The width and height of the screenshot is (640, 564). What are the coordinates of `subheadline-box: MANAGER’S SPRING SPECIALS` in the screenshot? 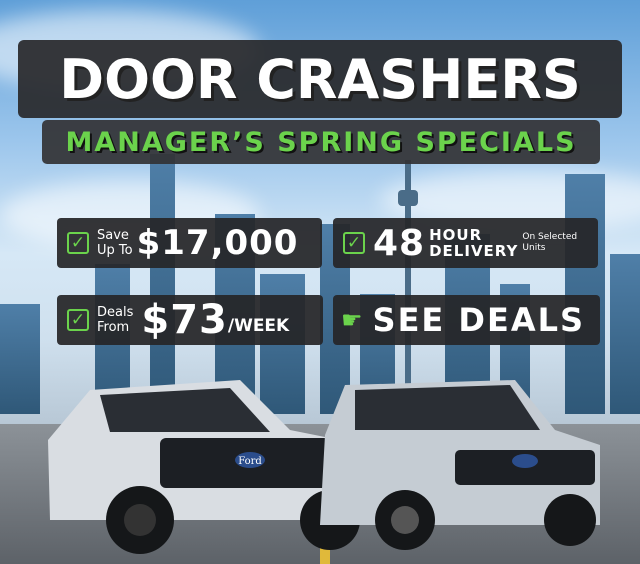 It's located at (321, 142).